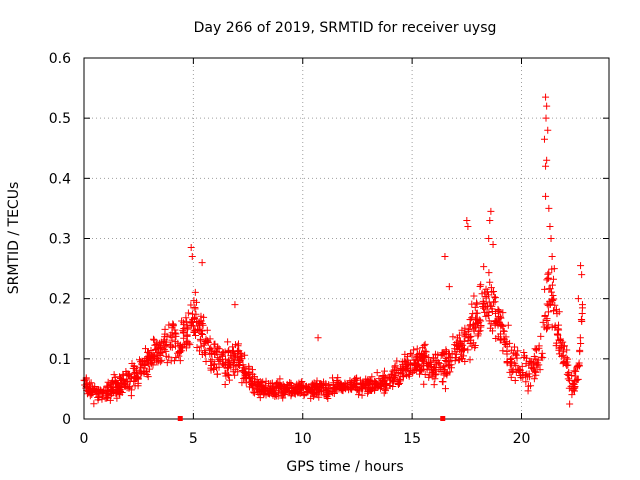 Image resolution: width=640 pixels, height=480 pixels. I want to click on y-tick-label: 0, so click(66, 420).